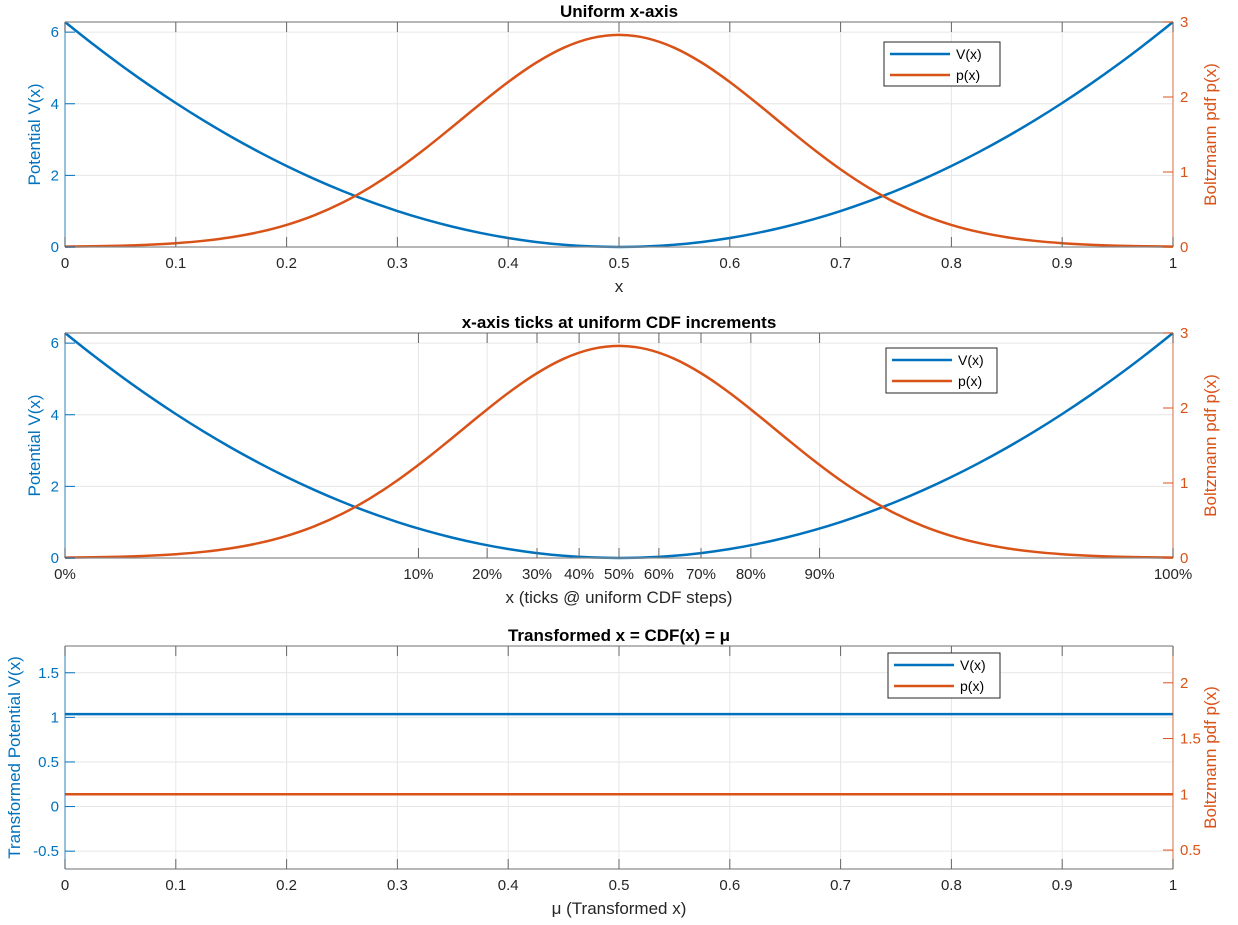  What do you see at coordinates (659, 574) in the screenshot?
I see `x-tick-label: 60%` at bounding box center [659, 574].